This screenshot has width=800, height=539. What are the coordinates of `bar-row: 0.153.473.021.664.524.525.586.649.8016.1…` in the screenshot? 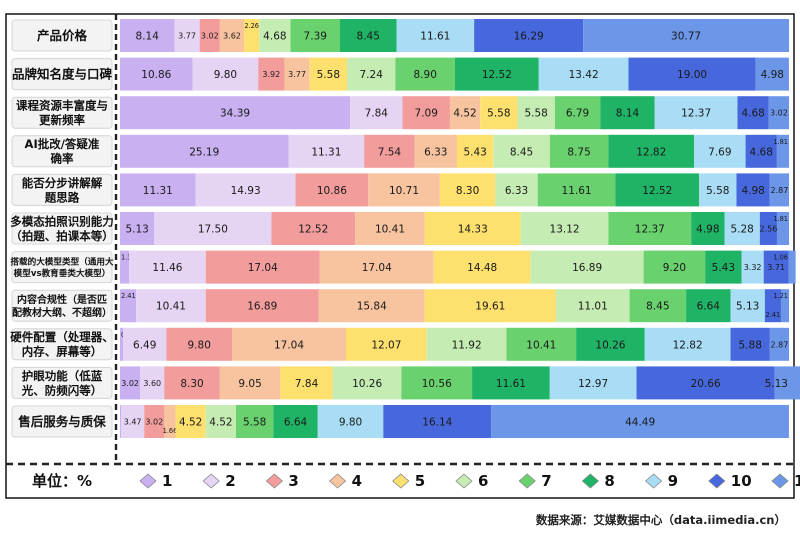 It's located at (454, 421).